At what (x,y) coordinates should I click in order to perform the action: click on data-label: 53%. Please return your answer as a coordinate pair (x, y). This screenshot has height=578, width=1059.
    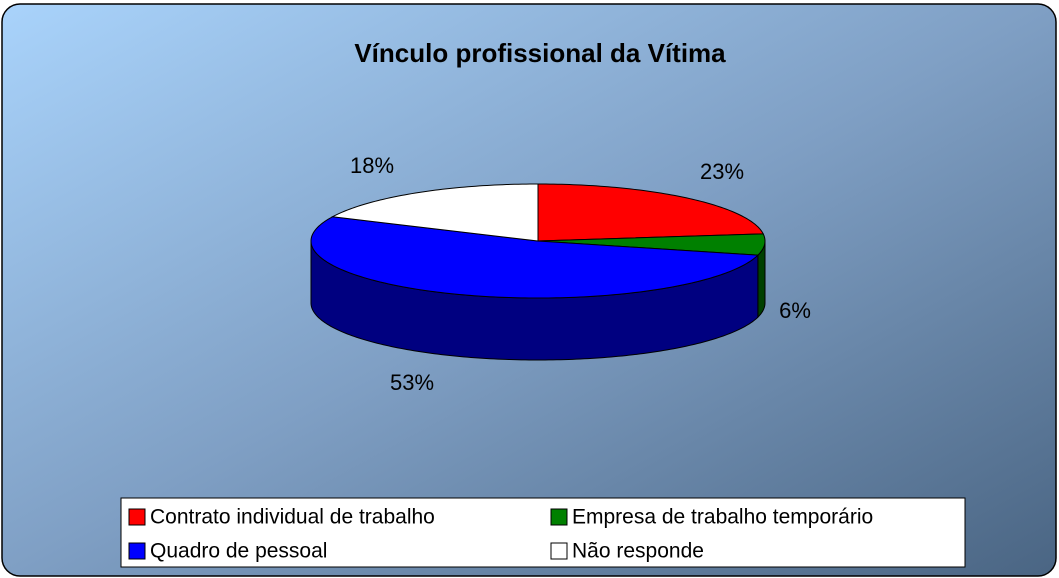
    Looking at the image, I should click on (412, 382).